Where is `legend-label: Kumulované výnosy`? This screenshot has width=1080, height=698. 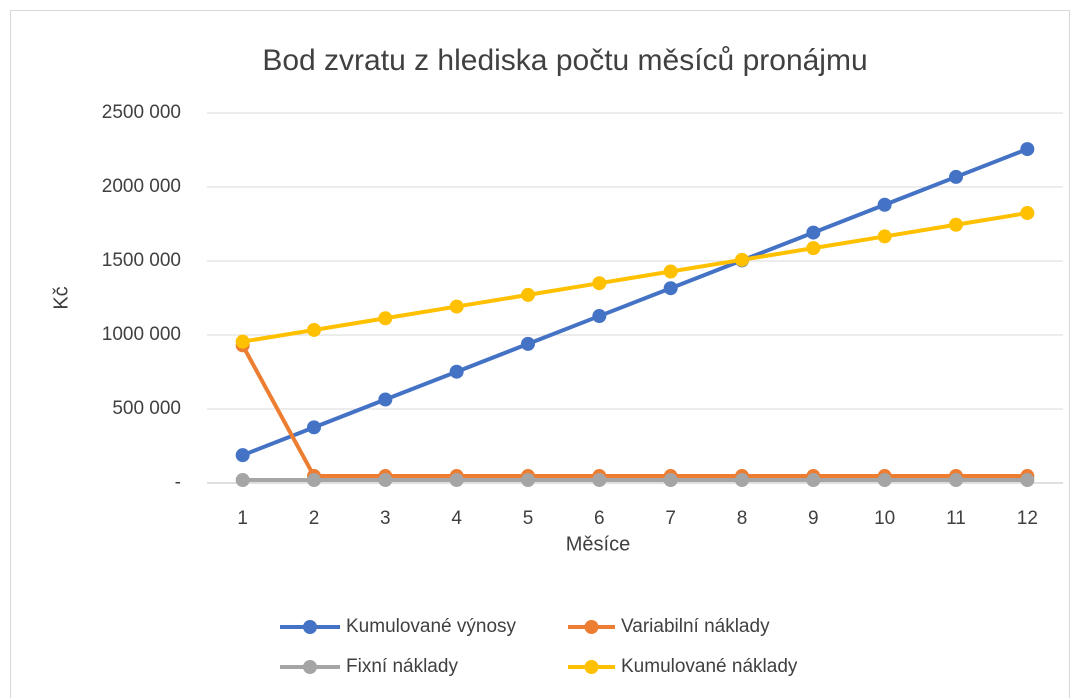
legend-label: Kumulované výnosy is located at coordinates (431, 626).